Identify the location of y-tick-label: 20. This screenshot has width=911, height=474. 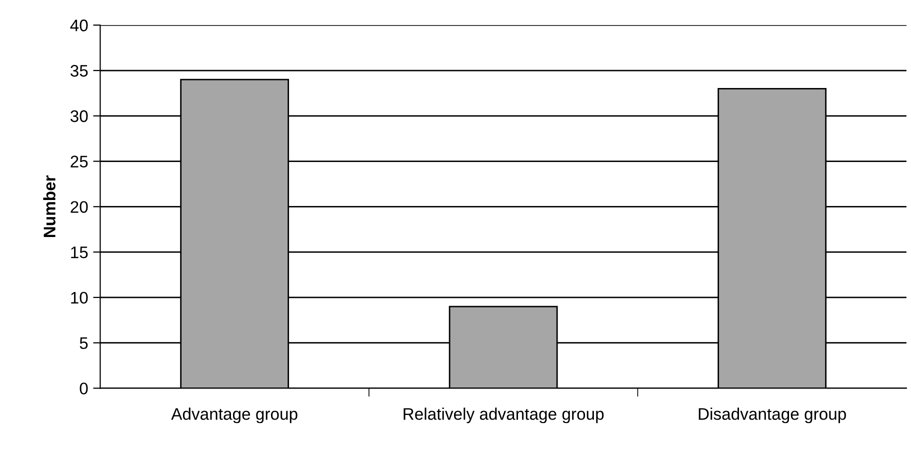
(79, 207).